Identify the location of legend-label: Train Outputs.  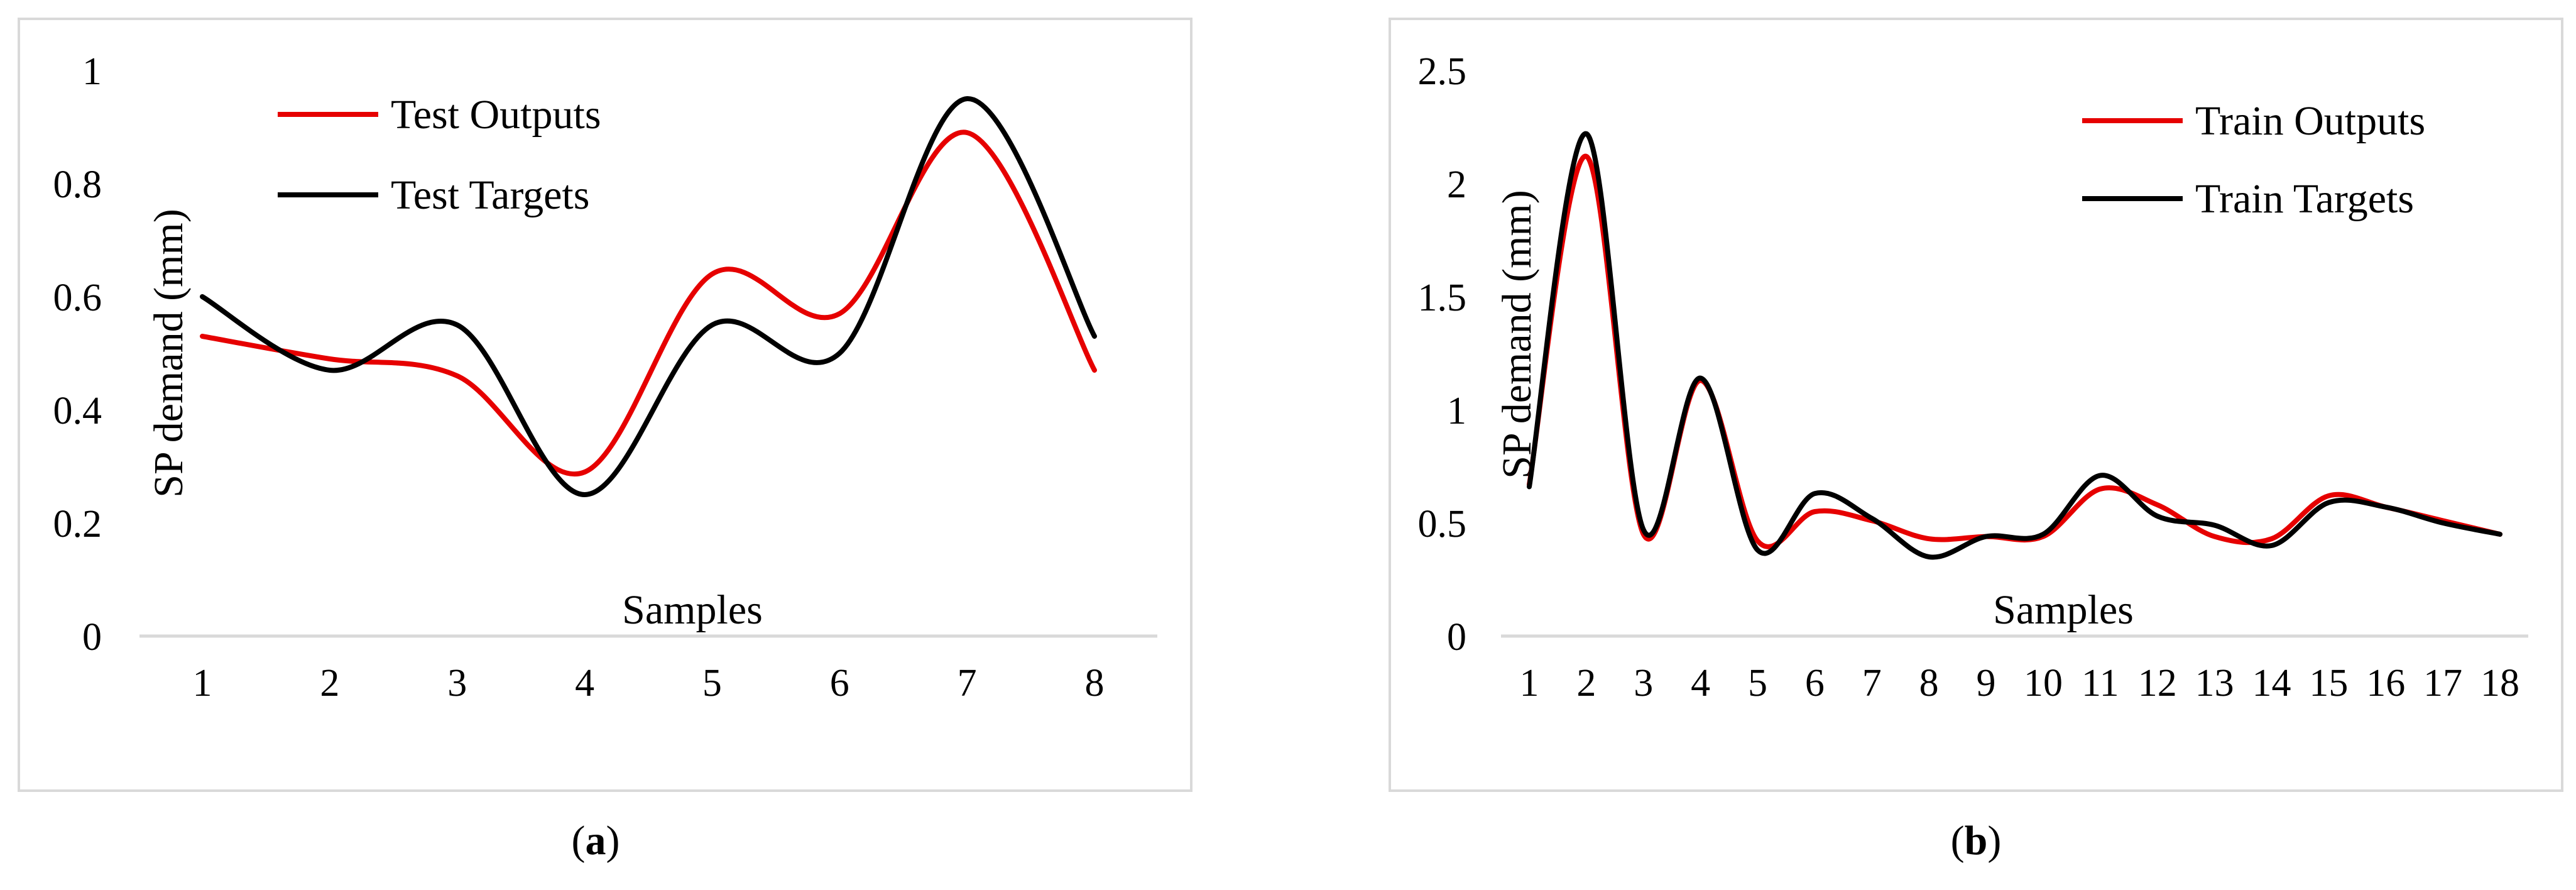
(2310, 121).